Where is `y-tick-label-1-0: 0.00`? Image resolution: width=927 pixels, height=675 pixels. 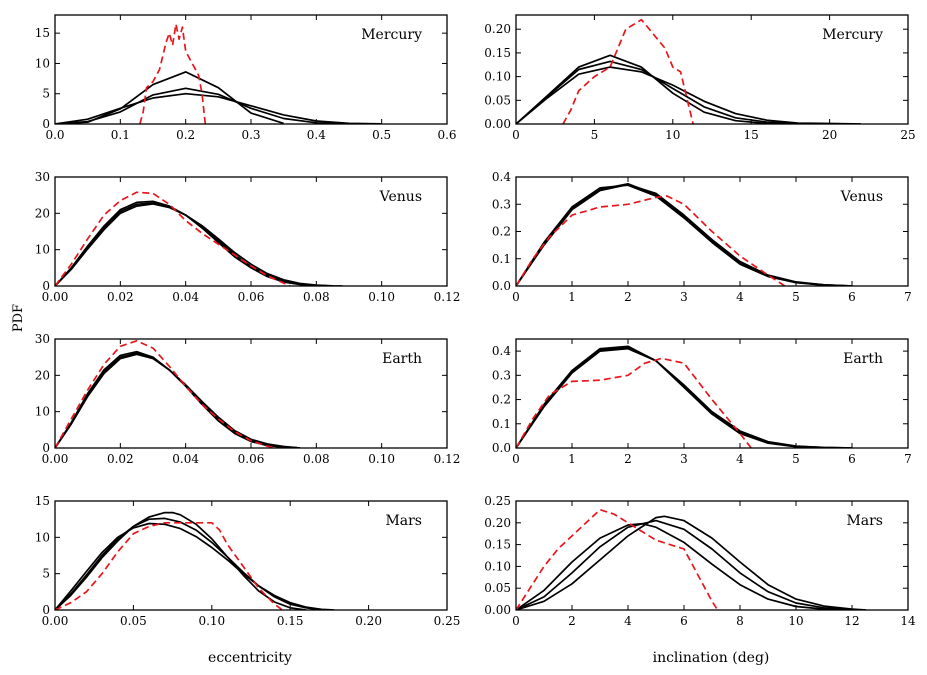 y-tick-label-1-0: 0.00 is located at coordinates (497, 124).